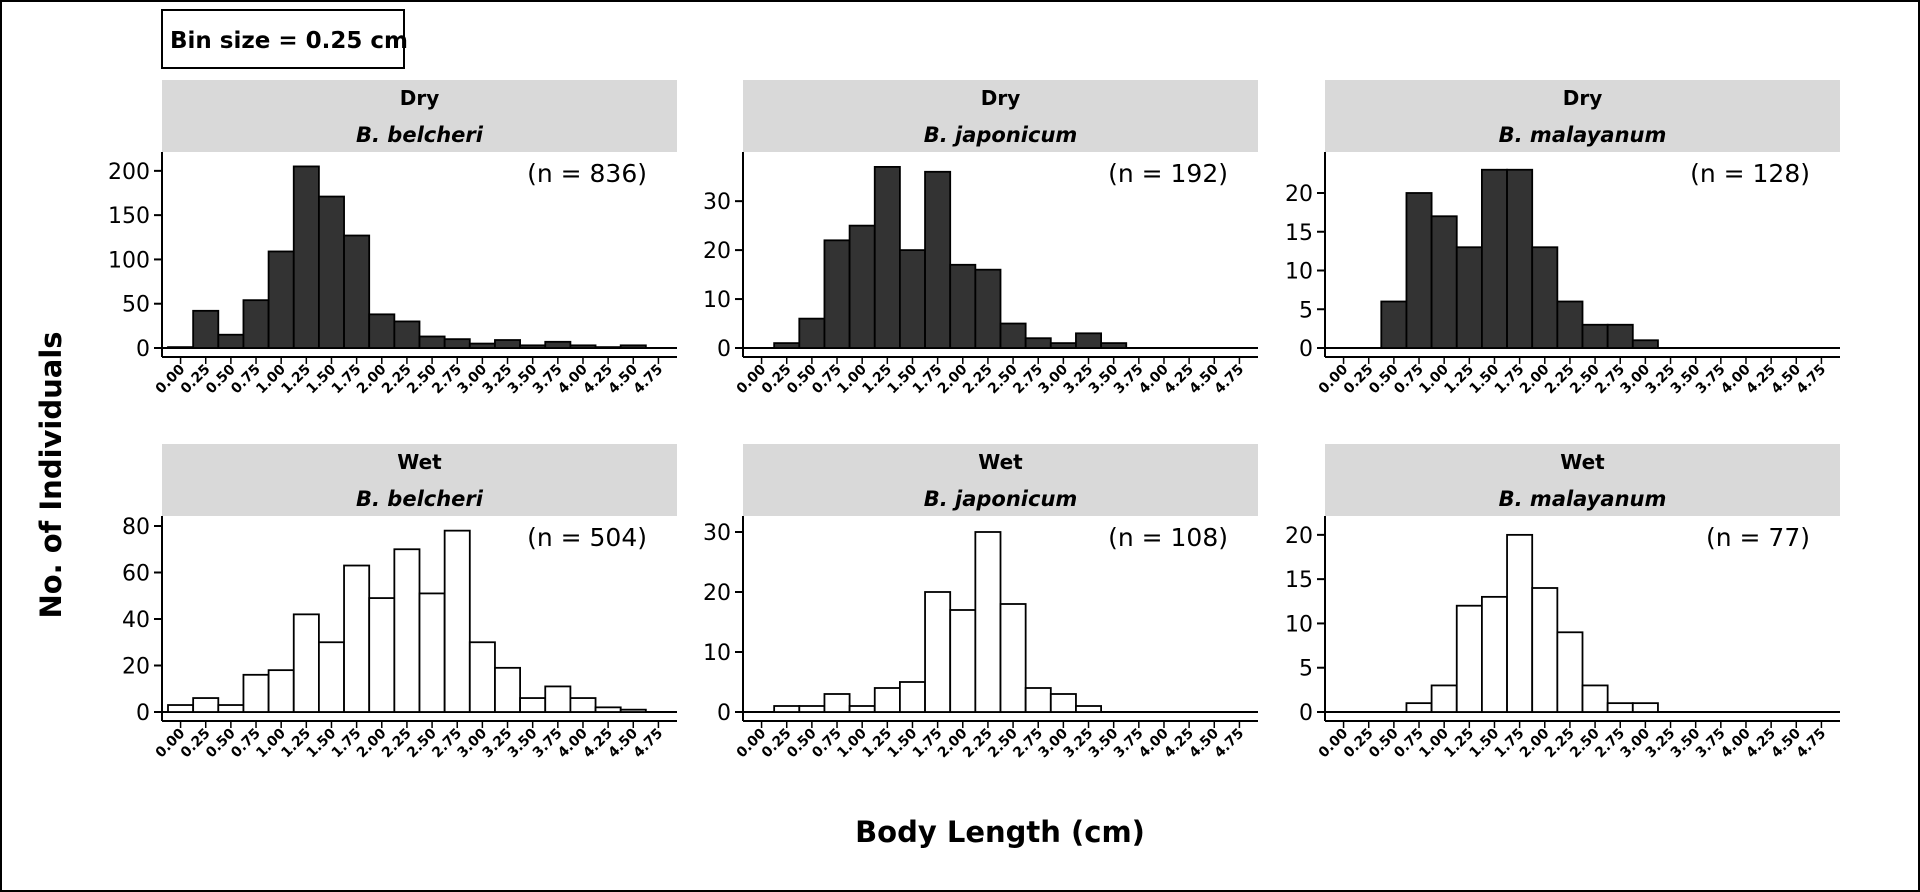 This screenshot has height=892, width=1920. I want to click on sample-size-label: (n = 836), so click(587, 173).